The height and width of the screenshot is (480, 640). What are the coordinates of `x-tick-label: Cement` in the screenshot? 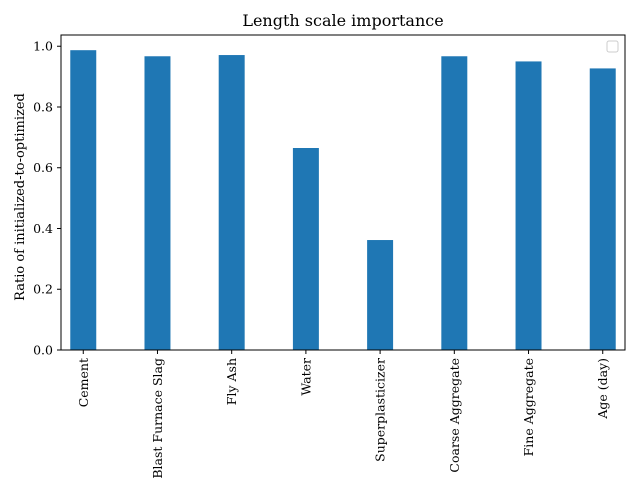 It's located at (83, 382).